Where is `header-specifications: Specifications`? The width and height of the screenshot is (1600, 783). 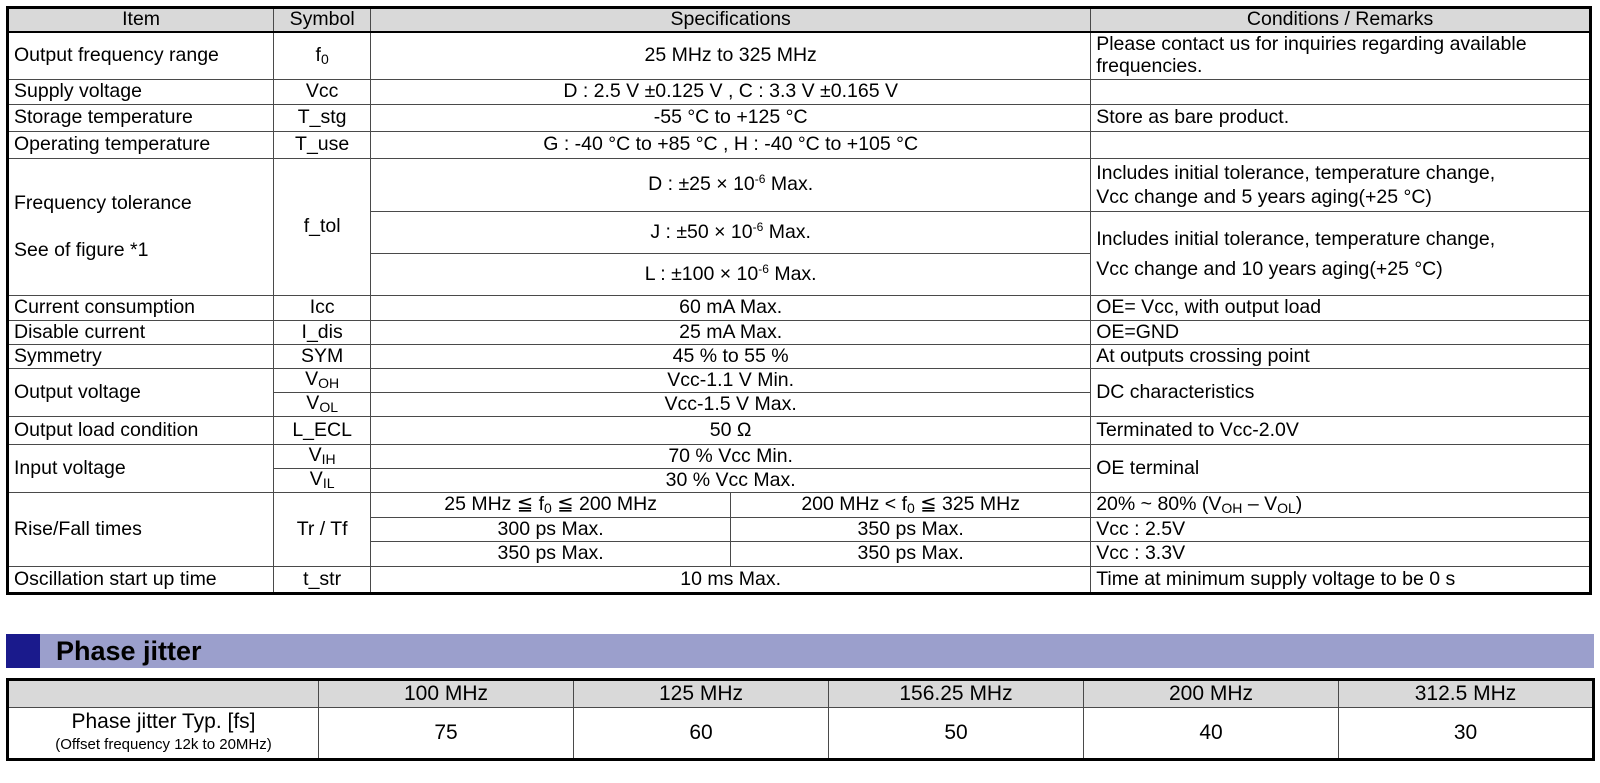
header-specifications: Specifications is located at coordinates (731, 19).